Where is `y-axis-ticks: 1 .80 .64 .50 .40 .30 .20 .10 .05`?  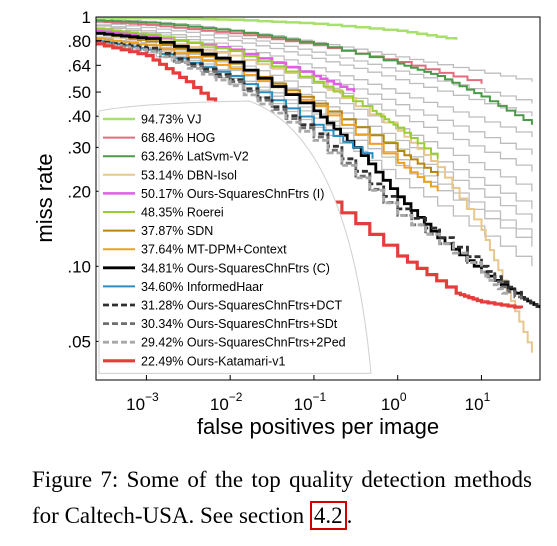
y-axis-ticks: 1 .80 .64 .50 .40 .30 .20 .10 .05 is located at coordinates (84, 179).